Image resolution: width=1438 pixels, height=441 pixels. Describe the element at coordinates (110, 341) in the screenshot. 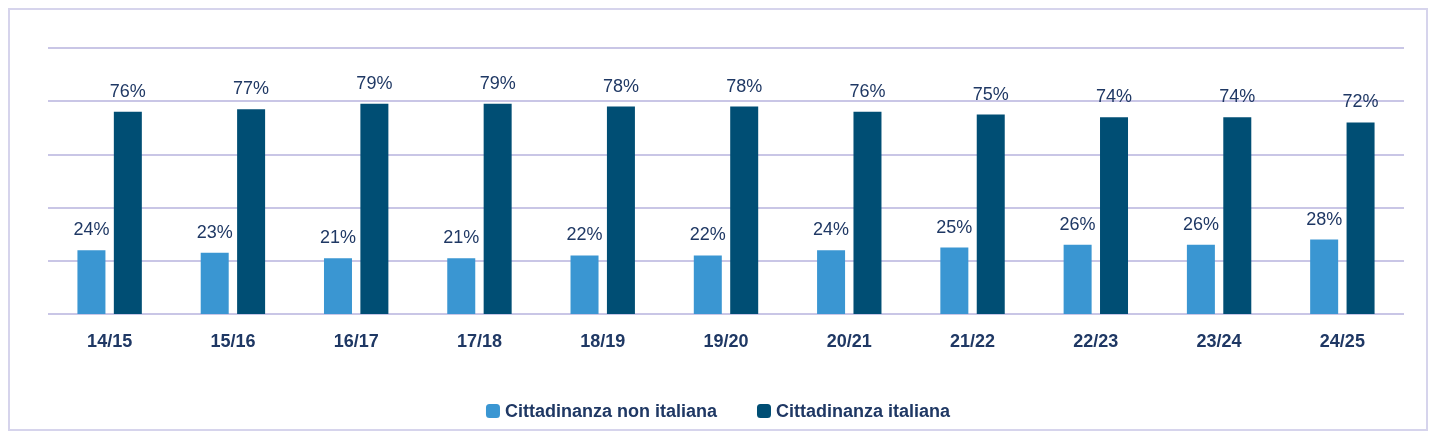

I see `x-tick-label: 14/15` at that location.